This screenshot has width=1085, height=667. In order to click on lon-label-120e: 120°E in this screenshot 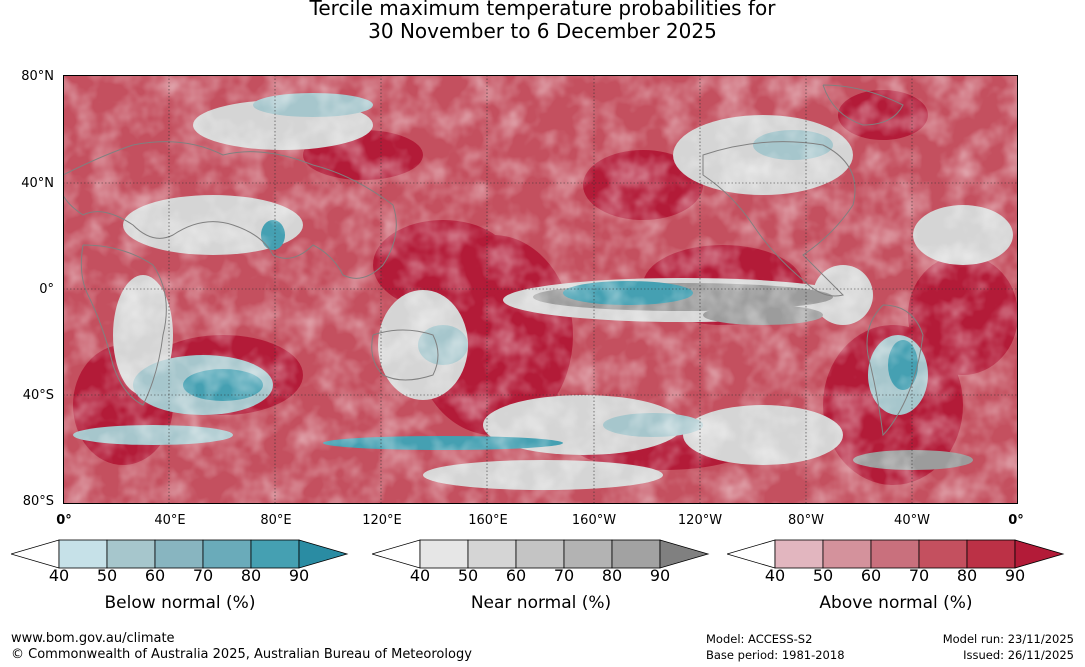, I will do `click(382, 520)`.